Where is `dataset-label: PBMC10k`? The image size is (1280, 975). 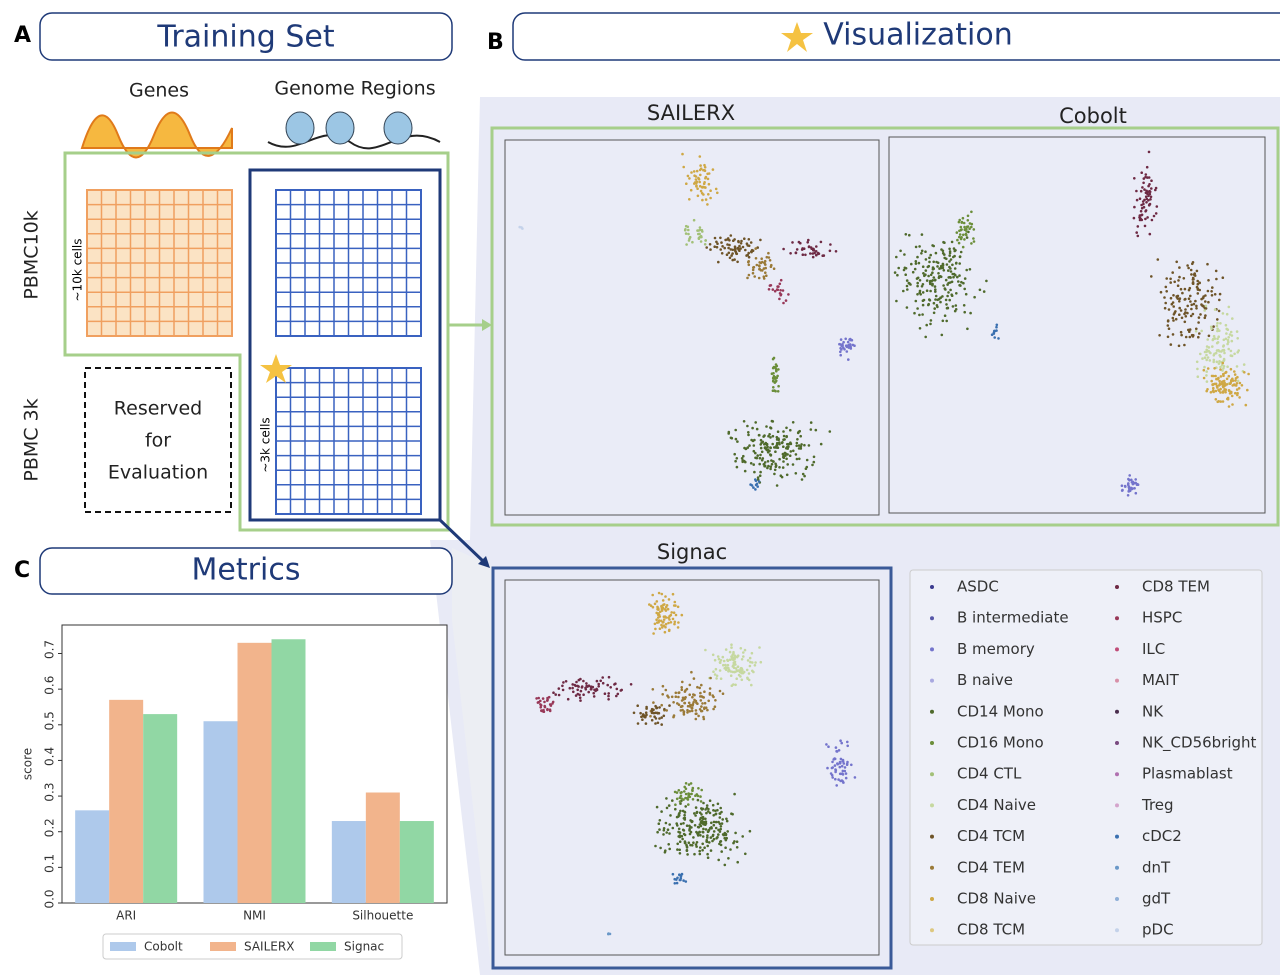
dataset-label: PBMC10k is located at coordinates (32, 254).